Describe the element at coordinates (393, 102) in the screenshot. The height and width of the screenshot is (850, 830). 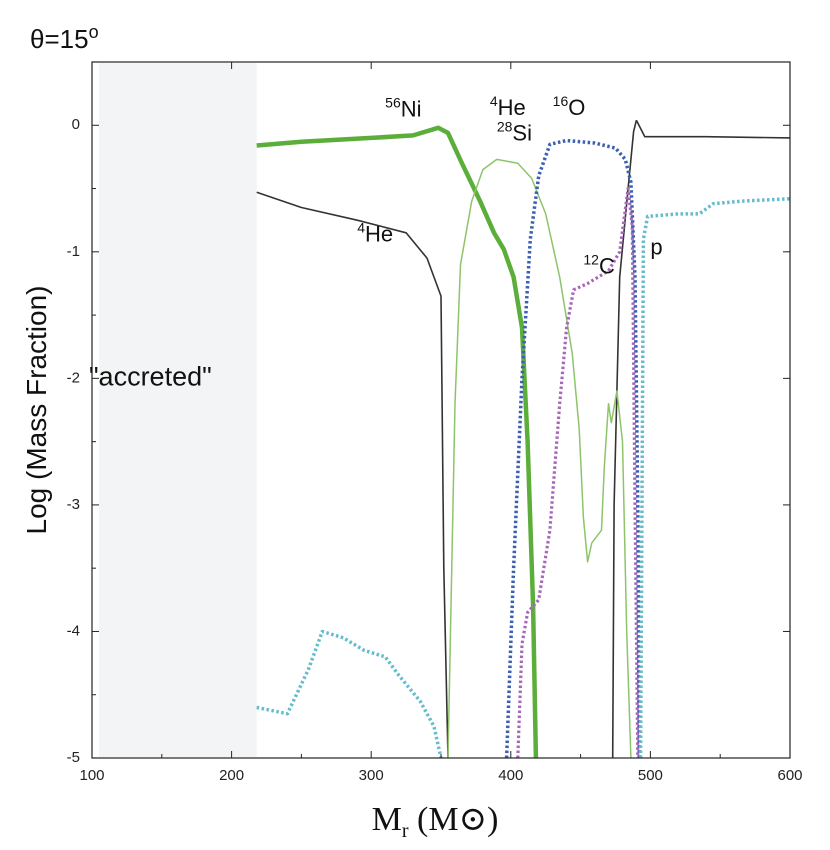
I see `series-label-superscript: 56` at that location.